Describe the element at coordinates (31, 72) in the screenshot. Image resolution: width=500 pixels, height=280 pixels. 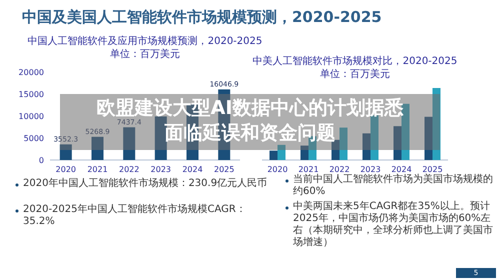
I see `y-tick-label: 20000` at that location.